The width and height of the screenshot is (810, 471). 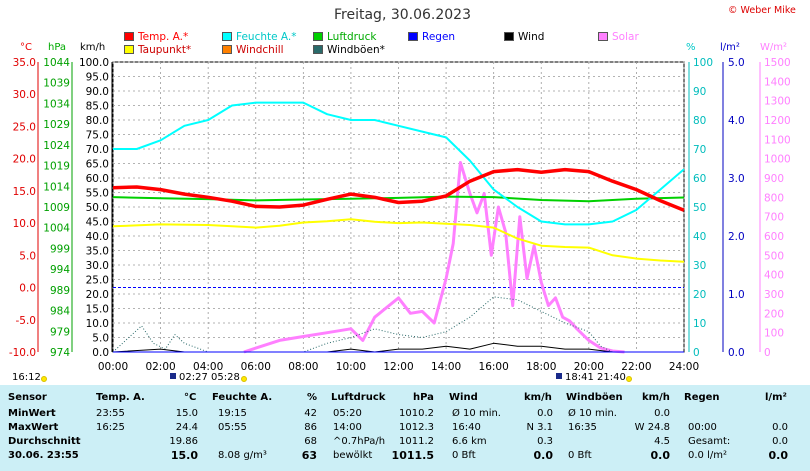 I want to click on sunset-time: 21:40, so click(x=611, y=377).